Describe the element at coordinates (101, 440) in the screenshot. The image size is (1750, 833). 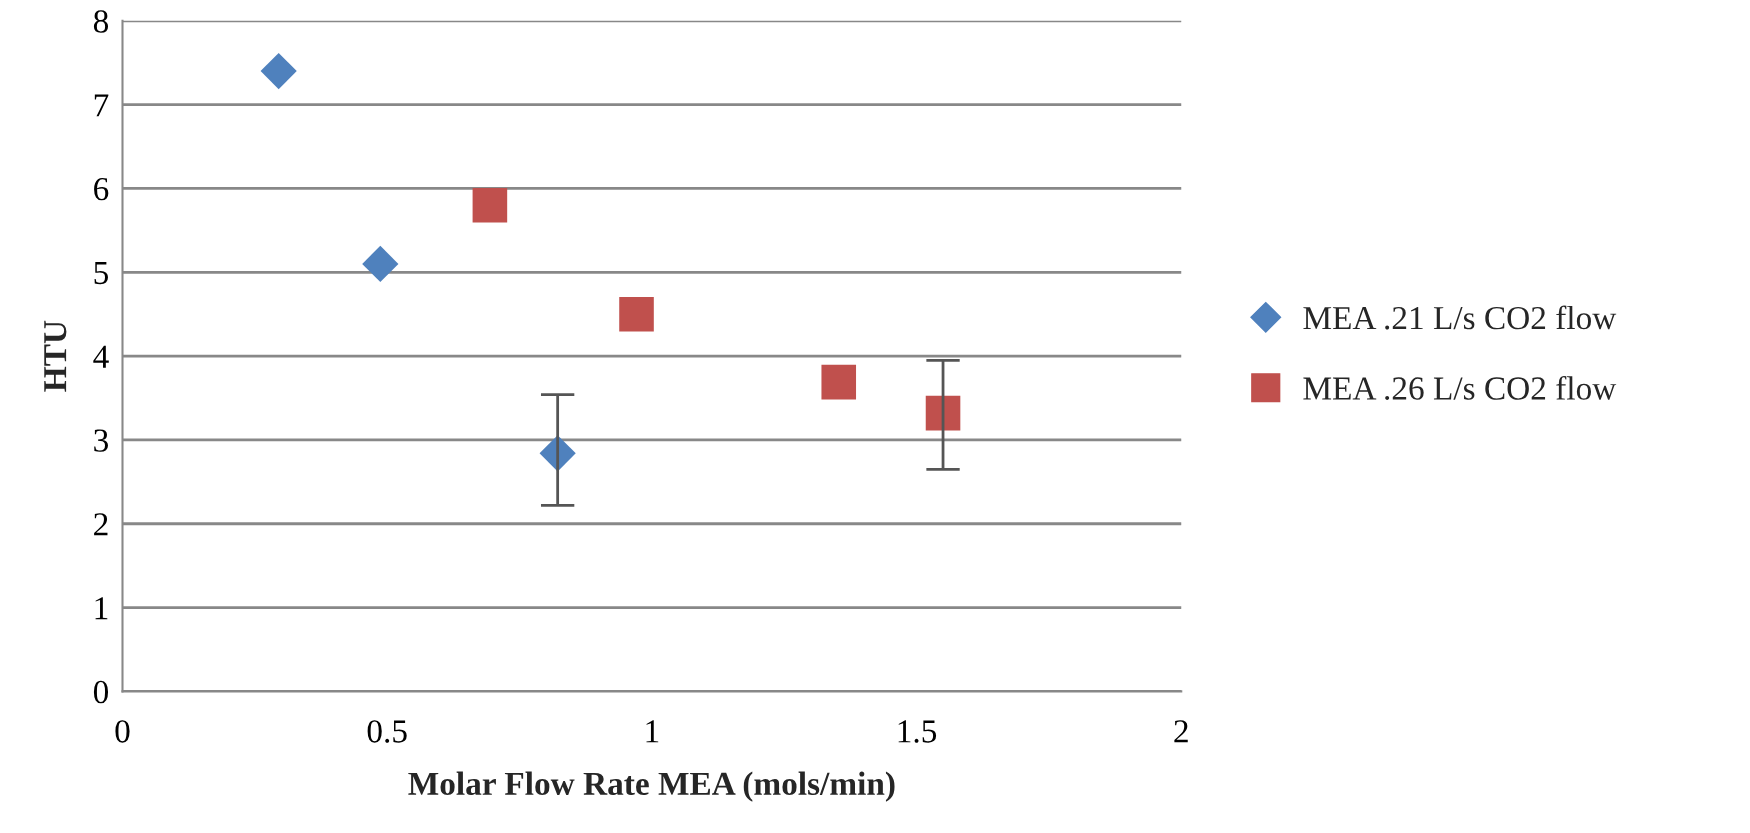
I see `y-tick-label: 3` at that location.